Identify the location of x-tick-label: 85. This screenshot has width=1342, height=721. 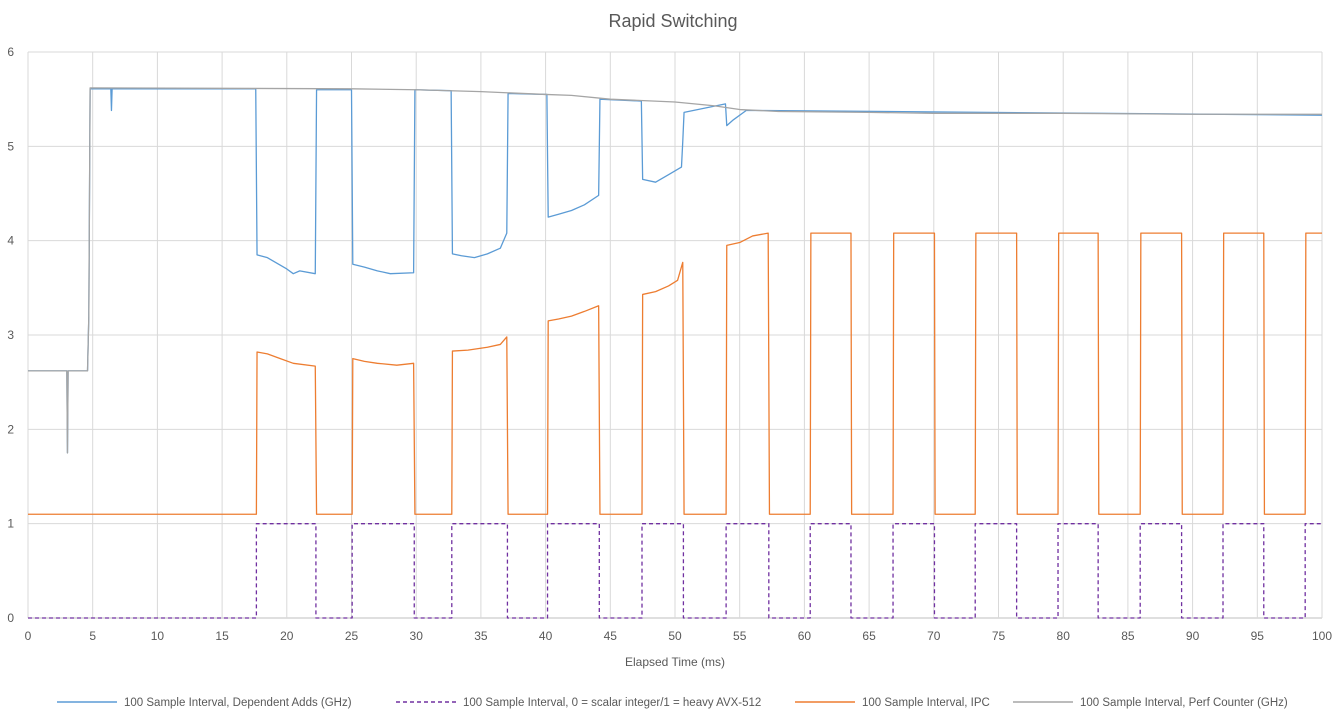
(1128, 636).